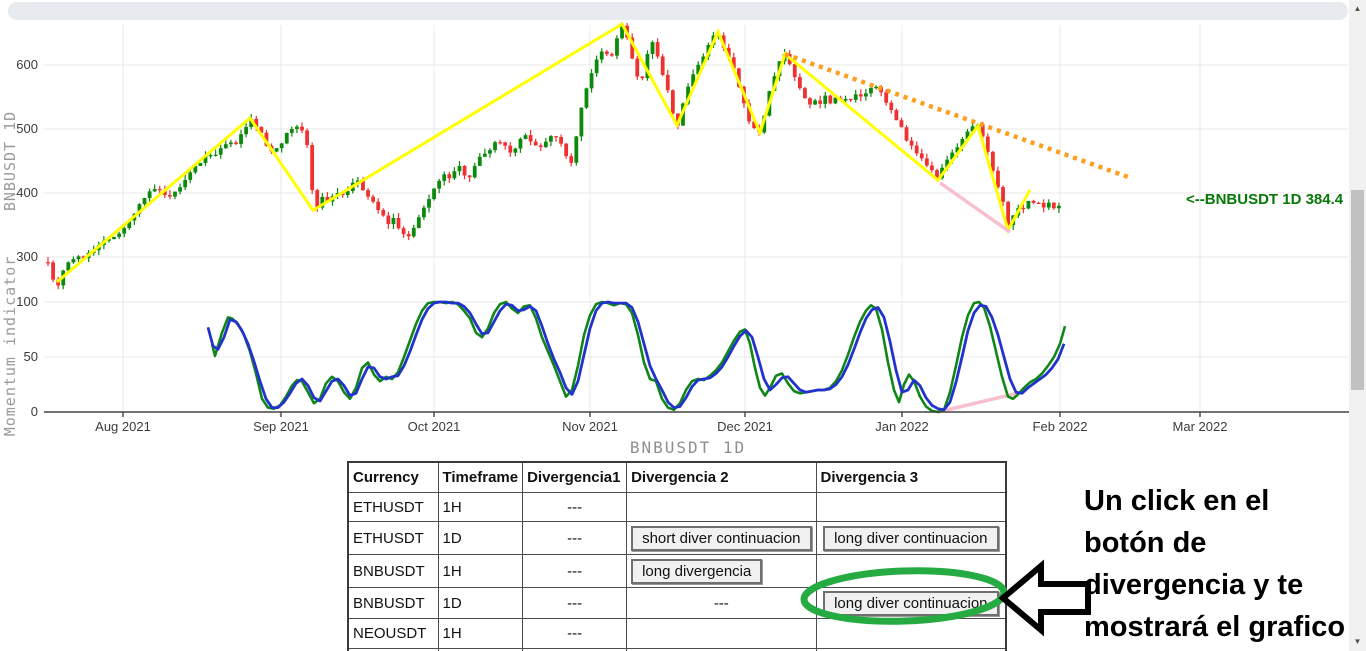 The image size is (1366, 651). What do you see at coordinates (911, 538) in the screenshot?
I see `long-diver-continuacion-button: long diver continuacion` at bounding box center [911, 538].